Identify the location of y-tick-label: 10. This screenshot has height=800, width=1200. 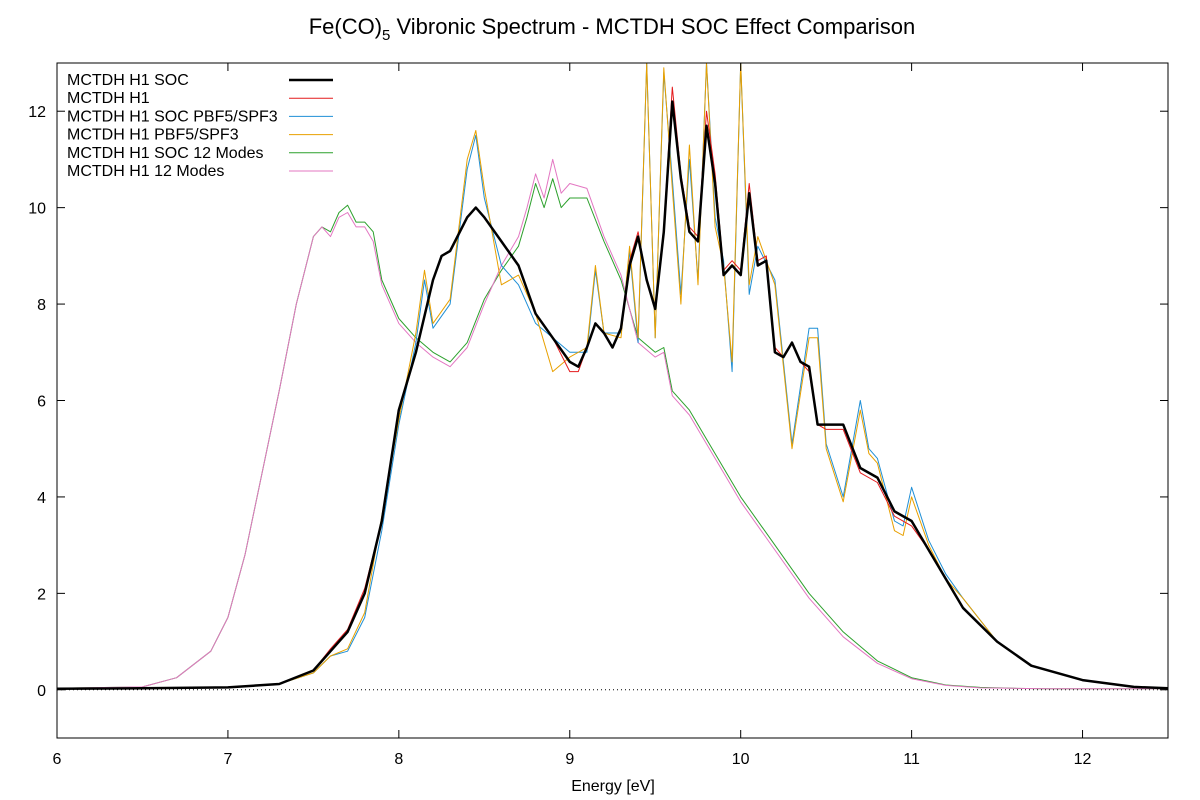
(37, 209).